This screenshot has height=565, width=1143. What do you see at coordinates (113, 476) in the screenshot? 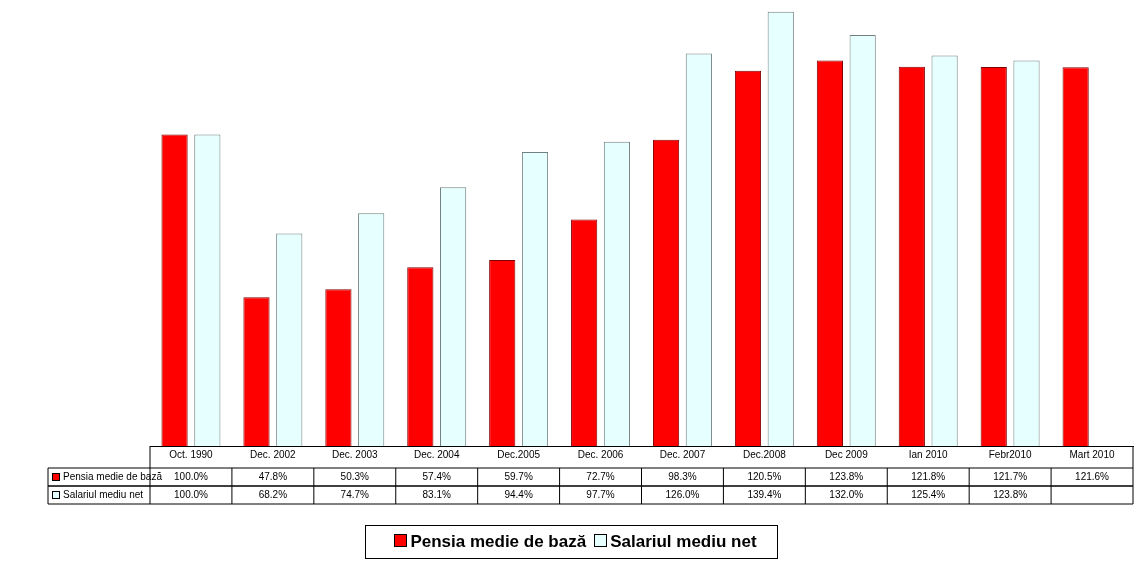
I see `legend-label: Pensia medie de bază` at bounding box center [113, 476].